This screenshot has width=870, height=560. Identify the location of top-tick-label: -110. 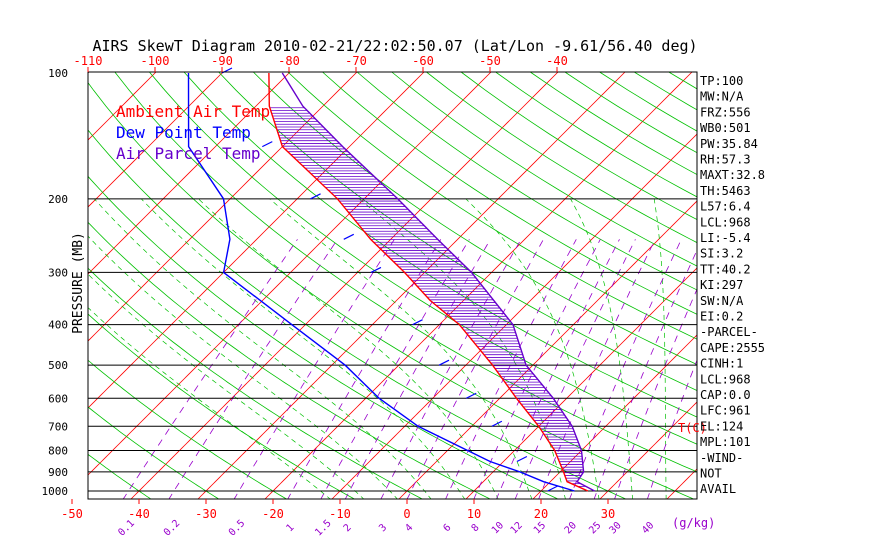
(88, 61).